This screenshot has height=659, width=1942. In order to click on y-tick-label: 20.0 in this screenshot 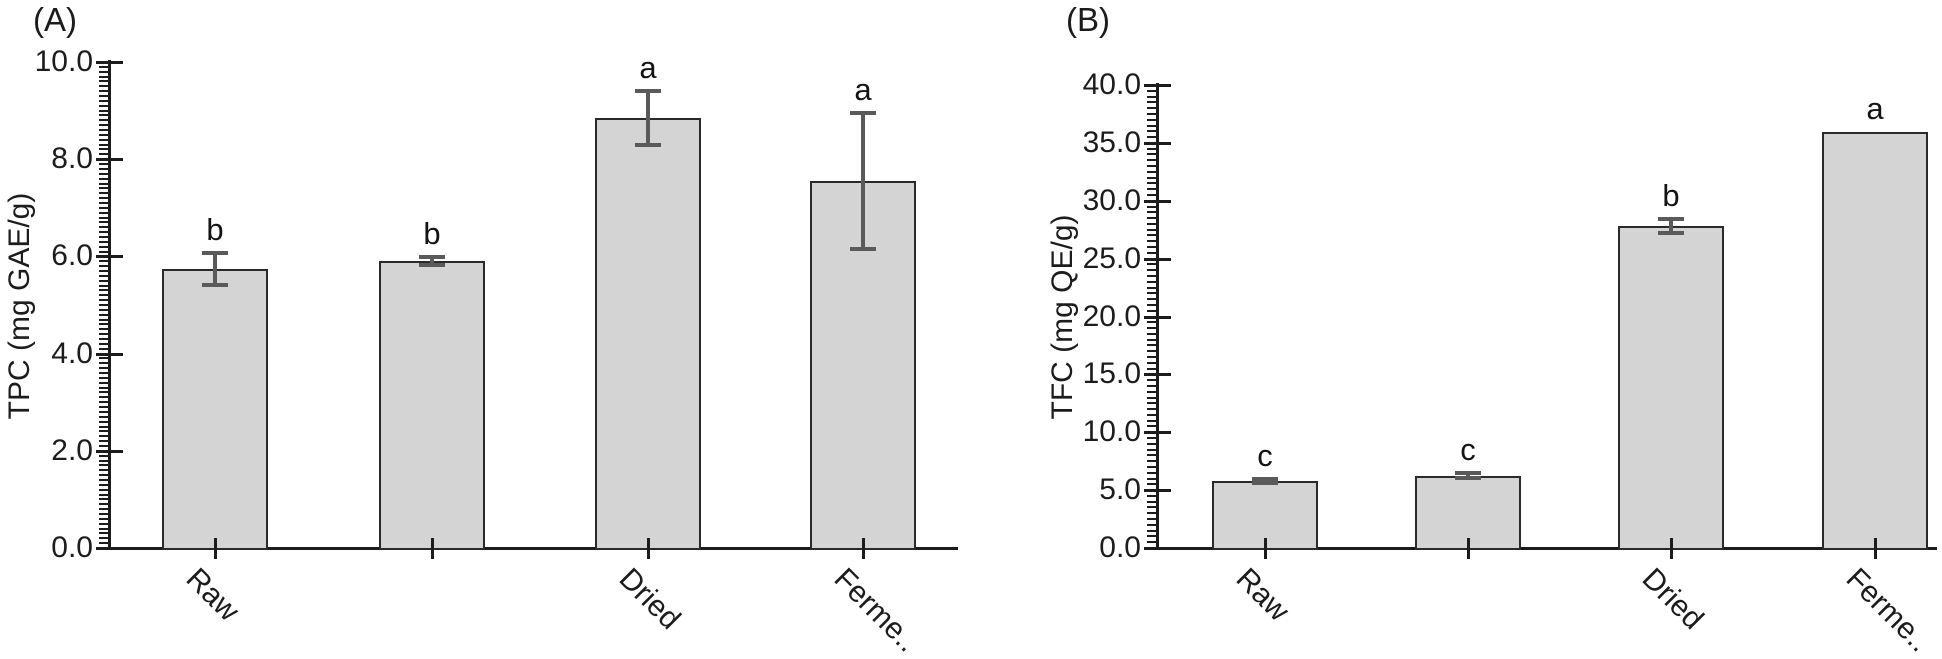, I will do `click(1111, 316)`.